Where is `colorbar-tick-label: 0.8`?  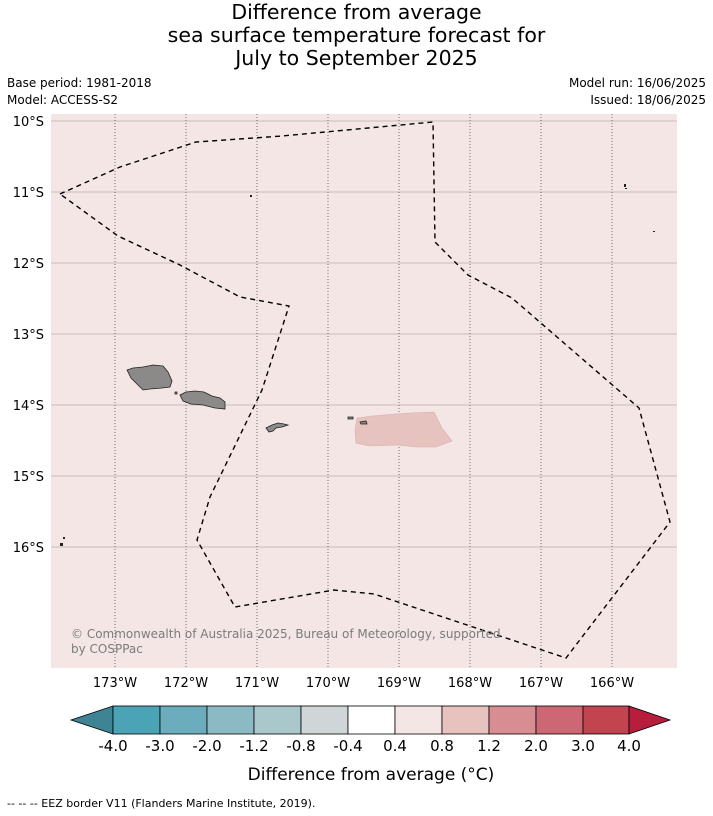 colorbar-tick-label: 0.8 is located at coordinates (442, 746).